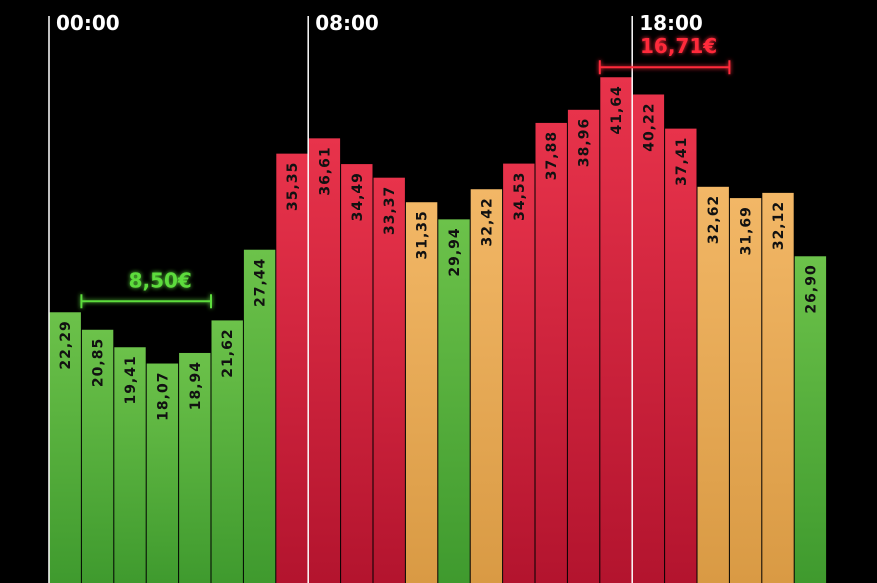  I want to click on bar-value-label: 40,22, so click(649, 126).